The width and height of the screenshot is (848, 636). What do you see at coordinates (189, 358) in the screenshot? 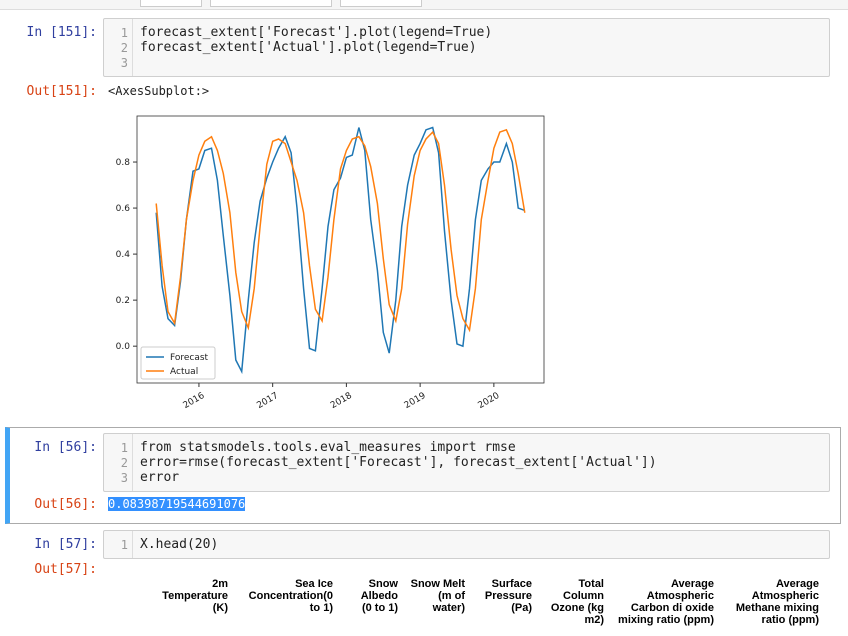
I see `legend-label: Forecast` at bounding box center [189, 358].